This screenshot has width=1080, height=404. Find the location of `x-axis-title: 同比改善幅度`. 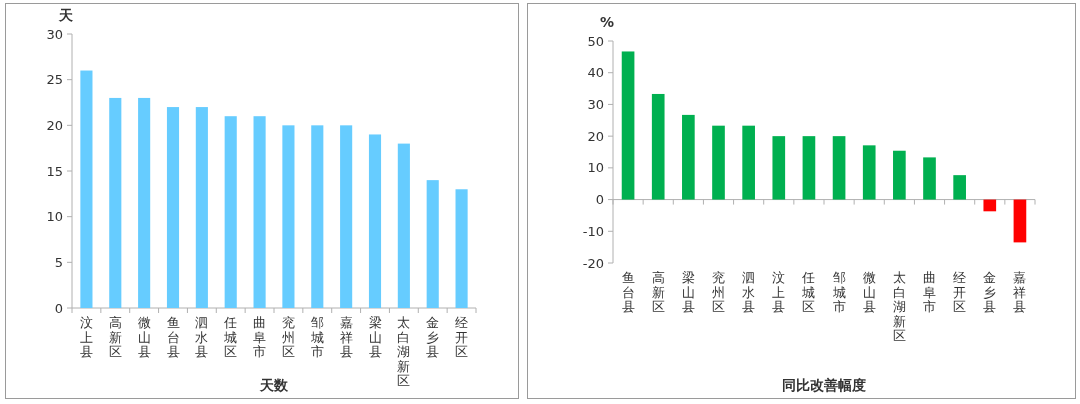

x-axis-title: 同比改善幅度 is located at coordinates (824, 385).